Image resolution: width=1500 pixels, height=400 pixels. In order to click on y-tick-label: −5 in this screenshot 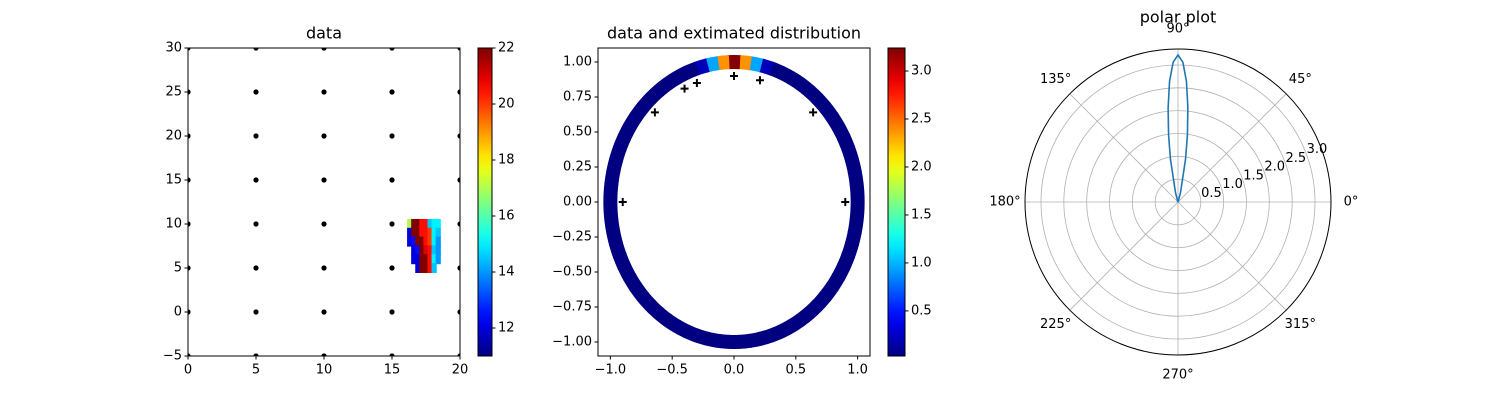, I will do `click(172, 356)`.